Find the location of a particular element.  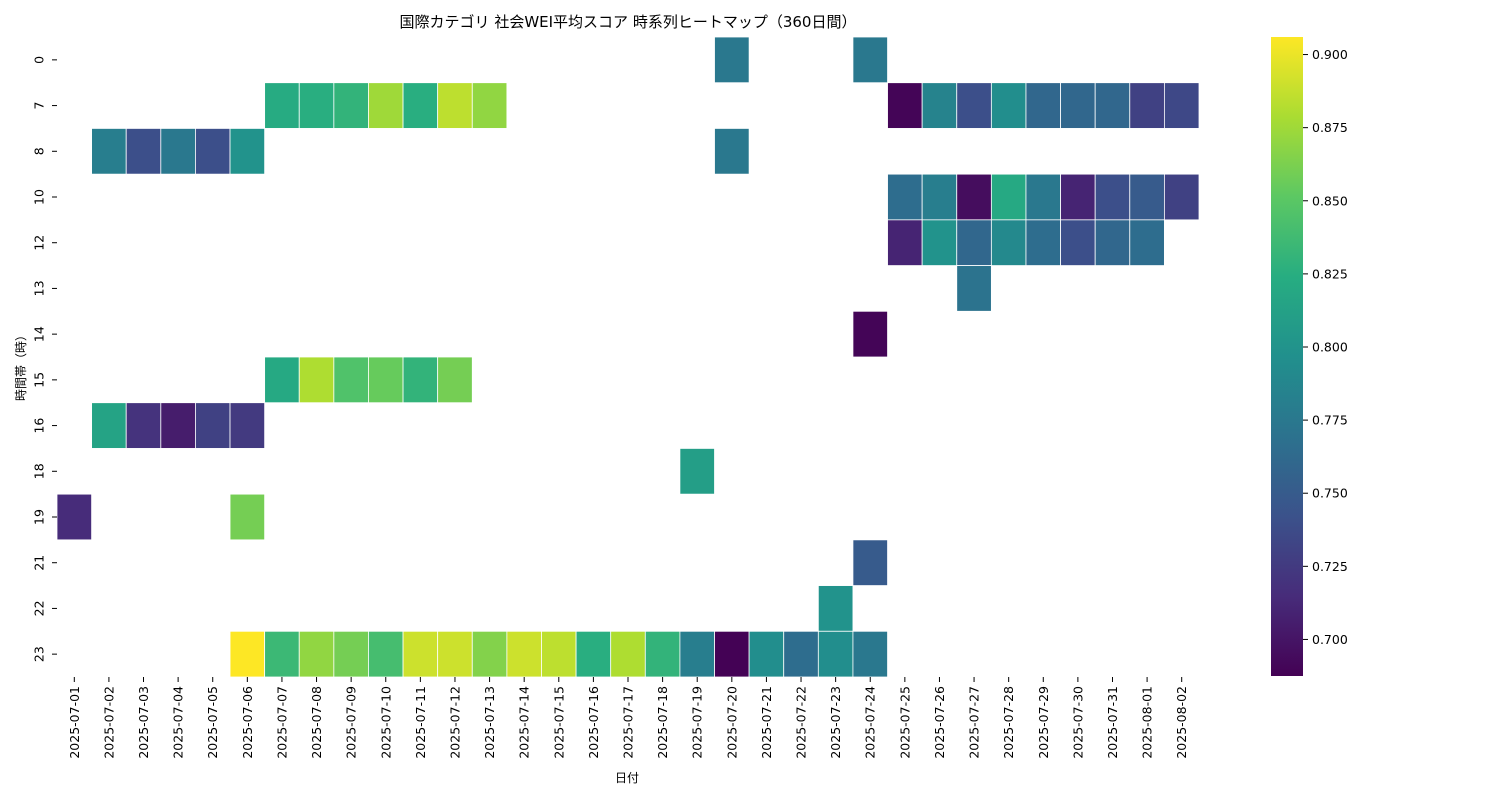

x-tick-label: 2025-07-09 is located at coordinates (351, 722).